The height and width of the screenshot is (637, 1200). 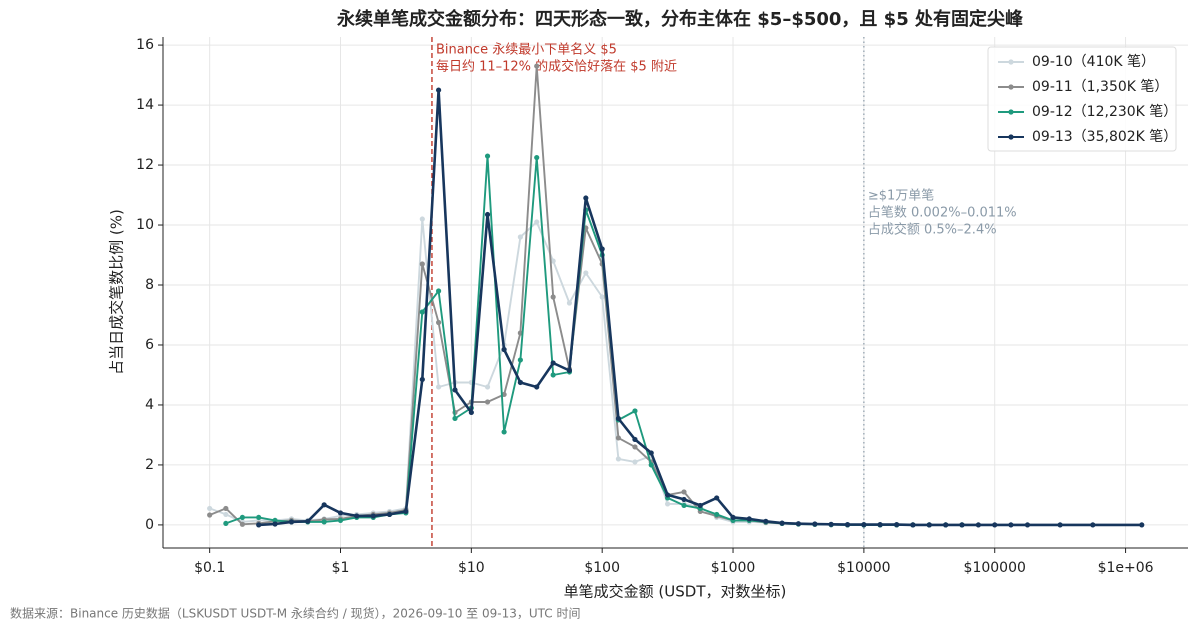 I want to click on annotation-text: 每日约 11–12% 的成交恰好落在 $5 附近, so click(x=556, y=67).